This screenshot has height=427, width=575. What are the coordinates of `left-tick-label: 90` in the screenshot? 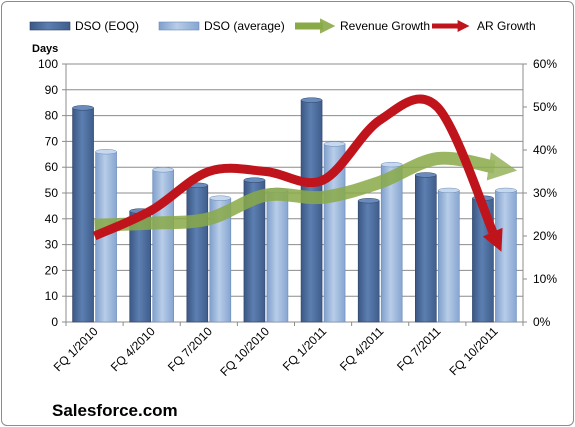 It's located at (52, 90).